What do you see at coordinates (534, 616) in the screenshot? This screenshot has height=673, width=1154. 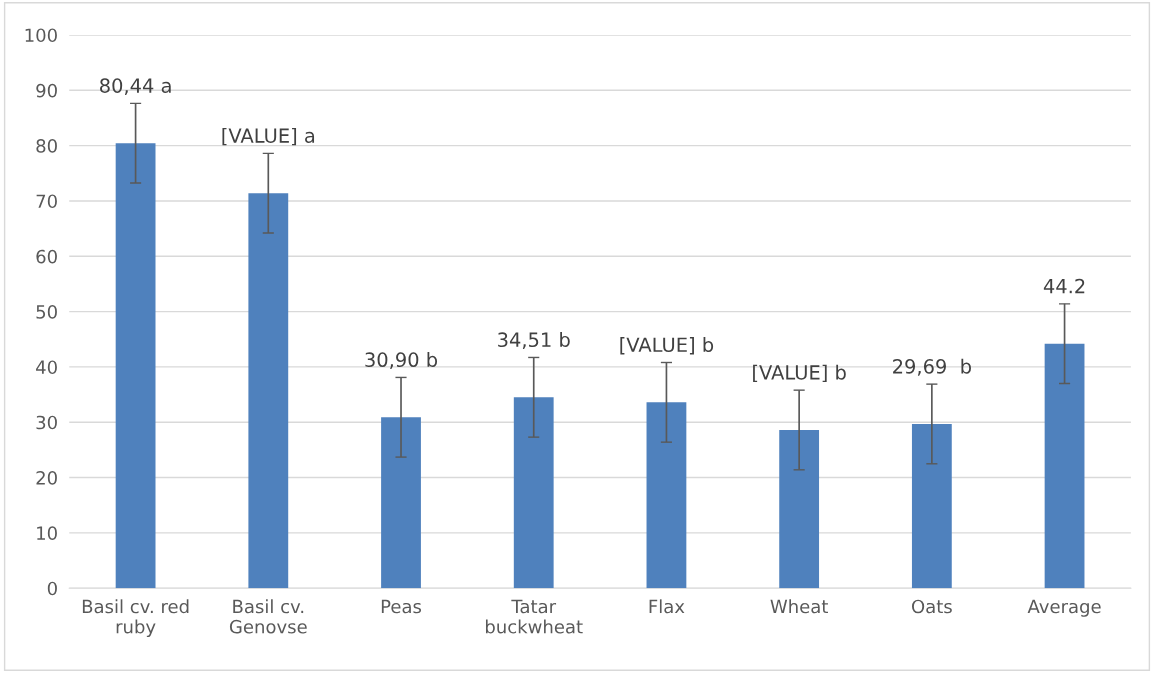 I see `x-tick-label: Tatar buckwheat` at bounding box center [534, 616].